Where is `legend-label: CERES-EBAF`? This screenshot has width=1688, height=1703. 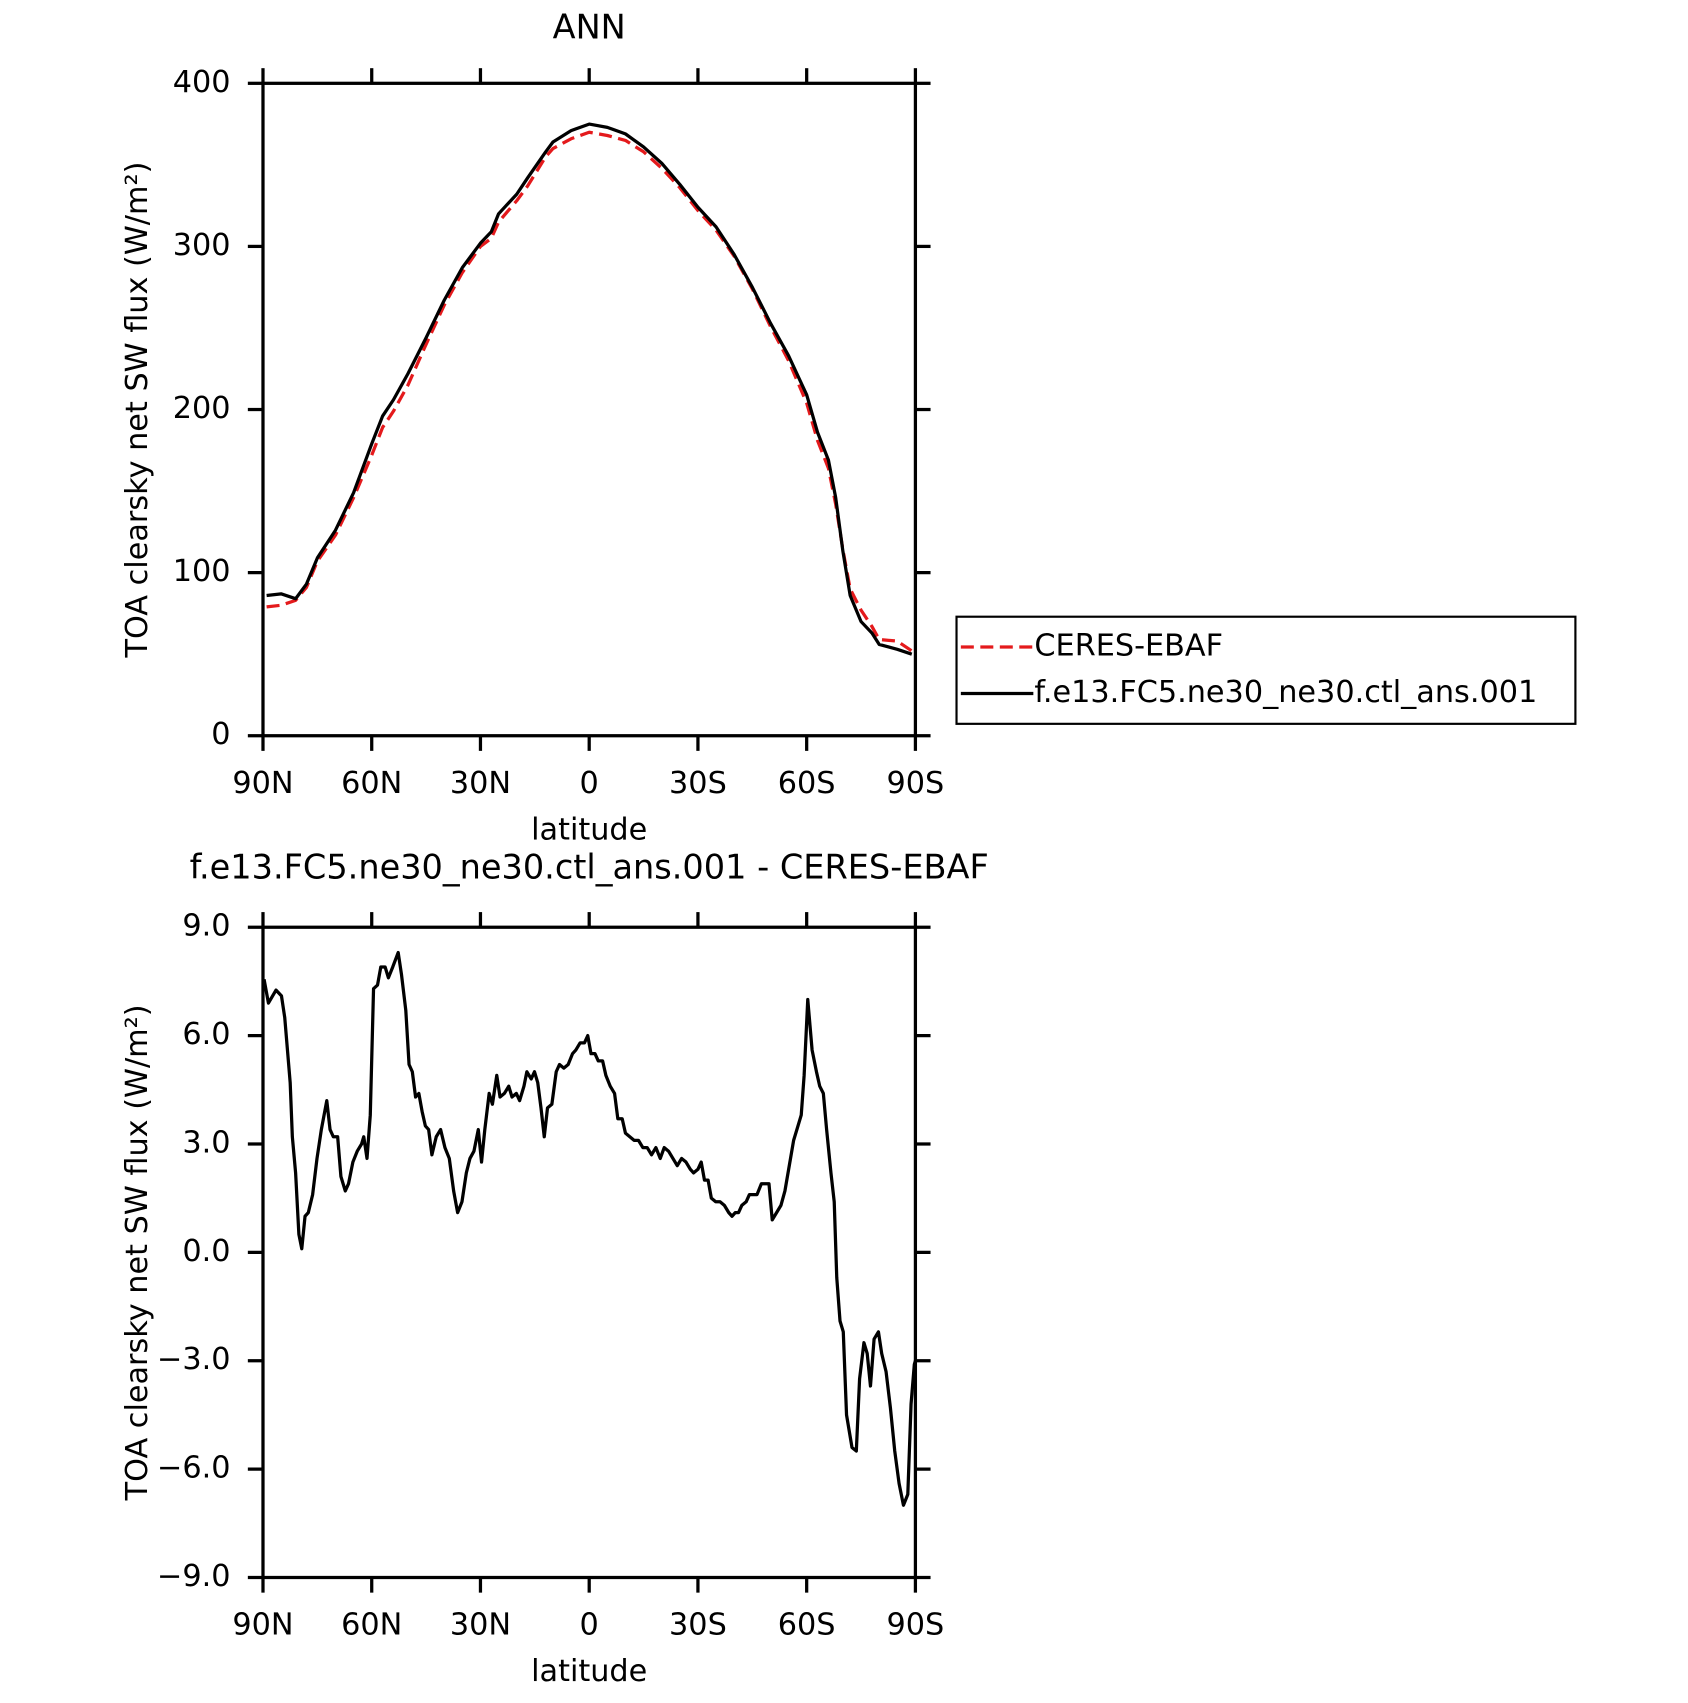 legend-label: CERES-EBAF is located at coordinates (1128, 646).